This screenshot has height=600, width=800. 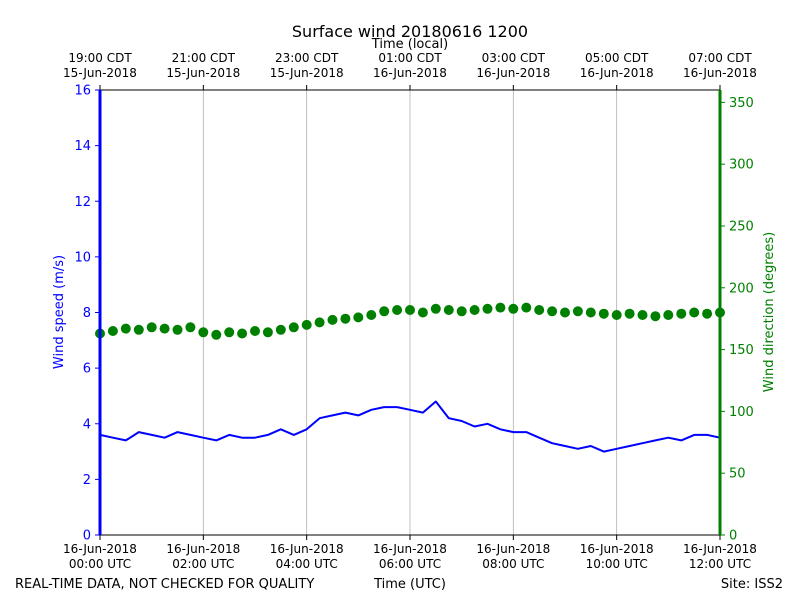 I want to click on y2-tick-label-350: 350, so click(x=741, y=103).